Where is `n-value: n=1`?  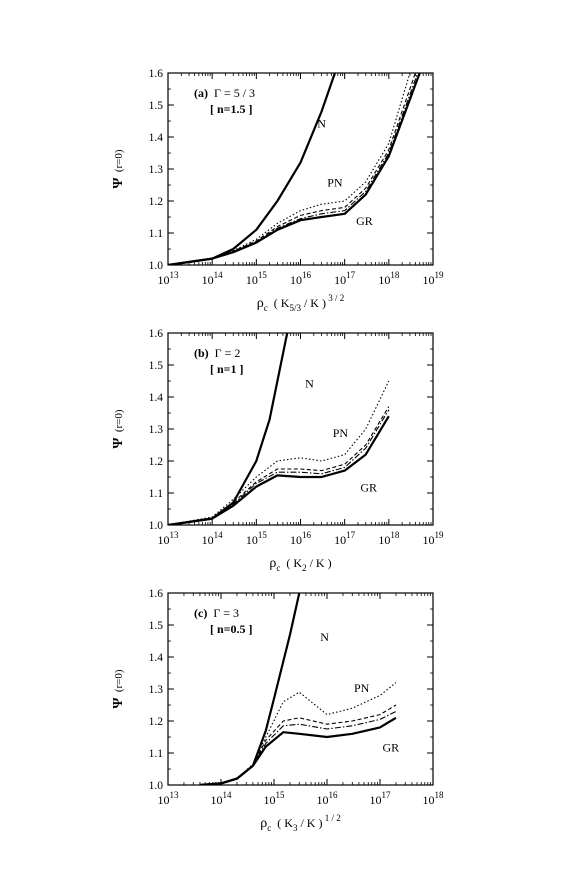
n-value: n=1 is located at coordinates (227, 369).